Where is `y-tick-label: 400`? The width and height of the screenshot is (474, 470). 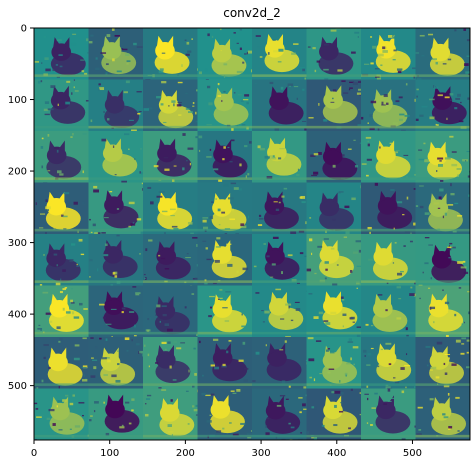 y-tick-label: 400 is located at coordinates (17, 315).